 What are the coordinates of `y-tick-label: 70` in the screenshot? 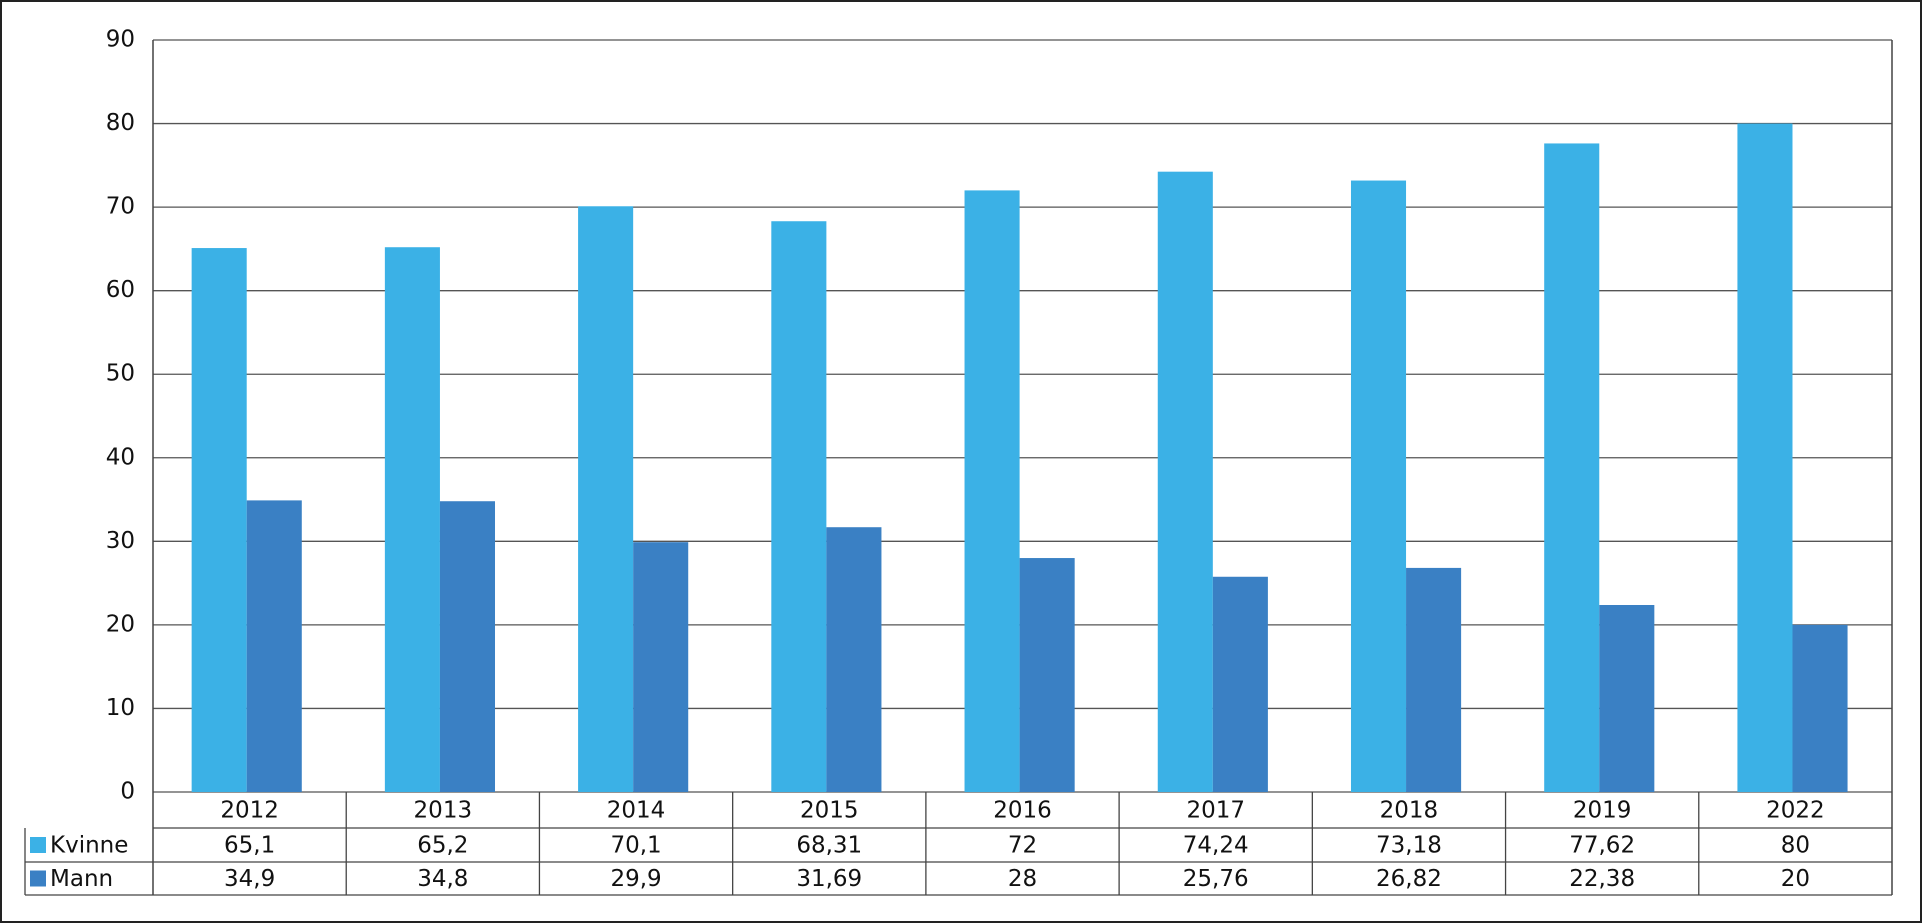 It's located at (120, 207).